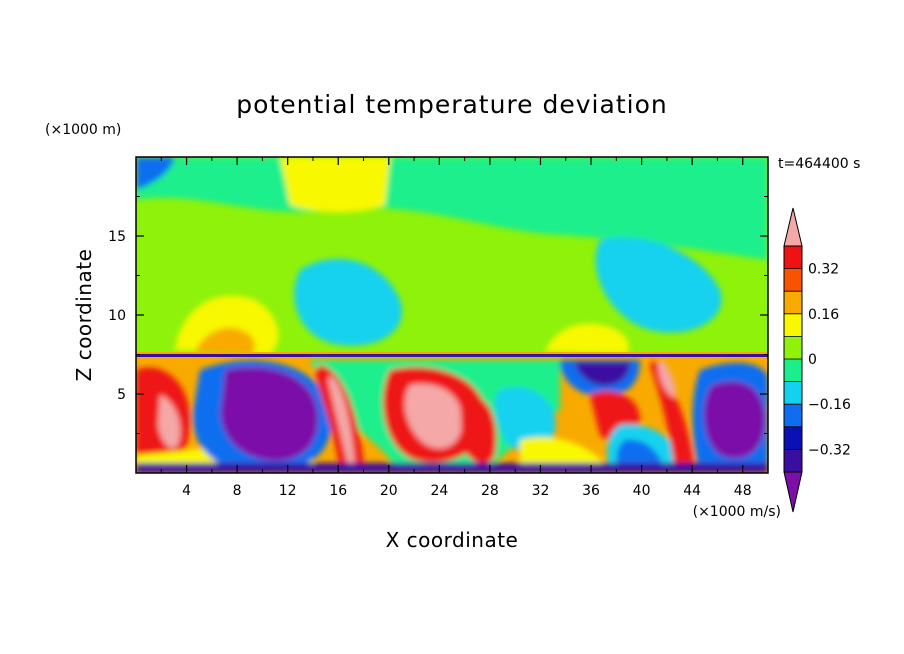 The height and width of the screenshot is (654, 904). I want to click on upper-patch-b, so click(658, 285).